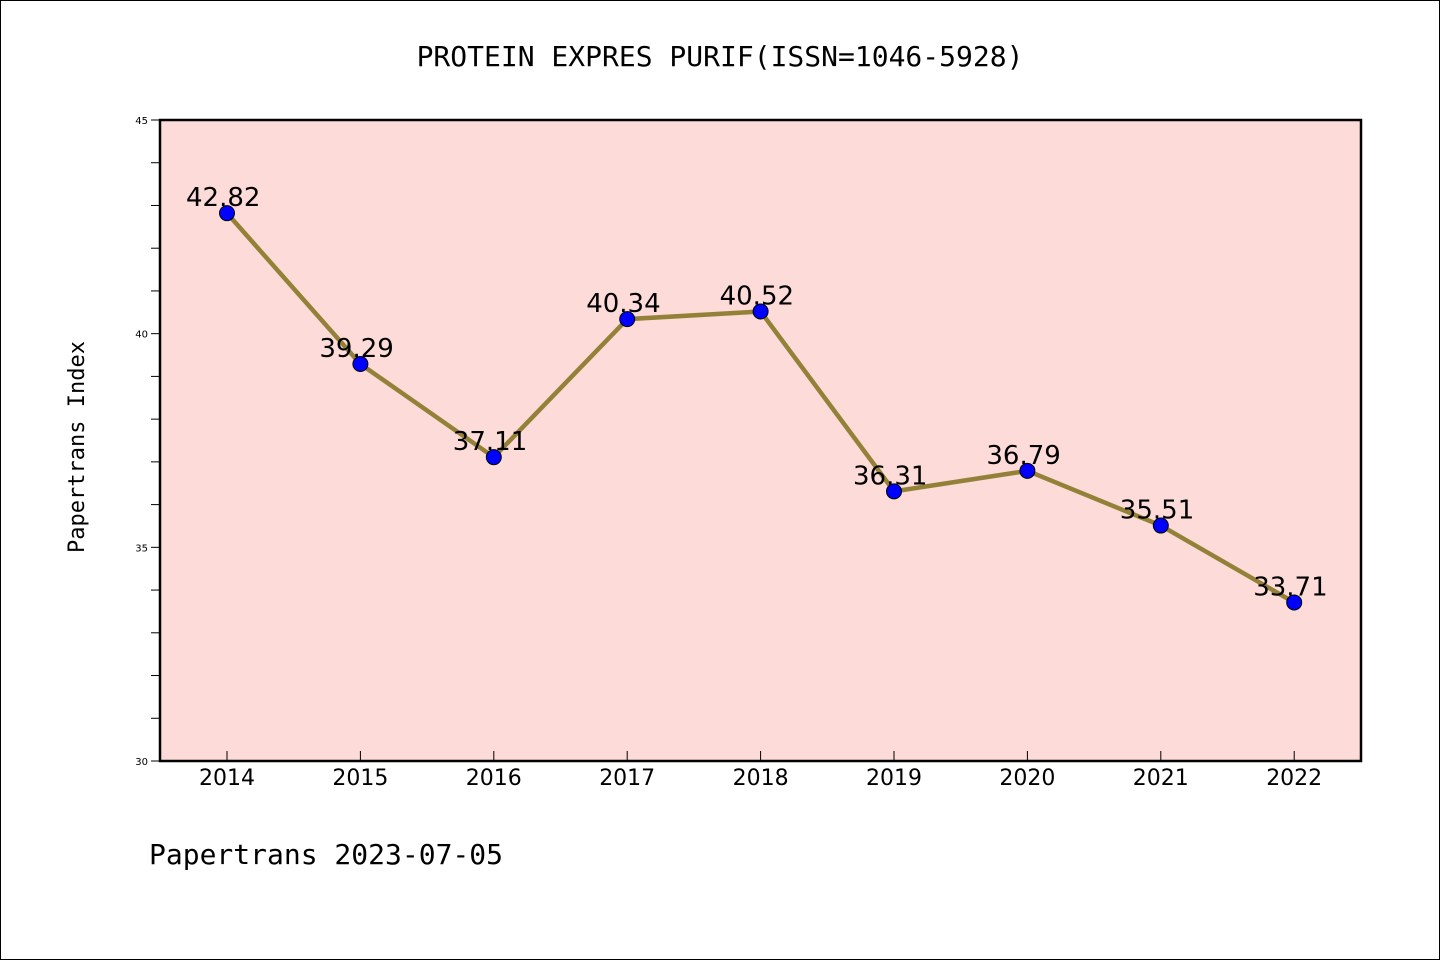 Image resolution: width=1440 pixels, height=960 pixels. Describe the element at coordinates (761, 778) in the screenshot. I see `x-tick-label: 2018` at that location.